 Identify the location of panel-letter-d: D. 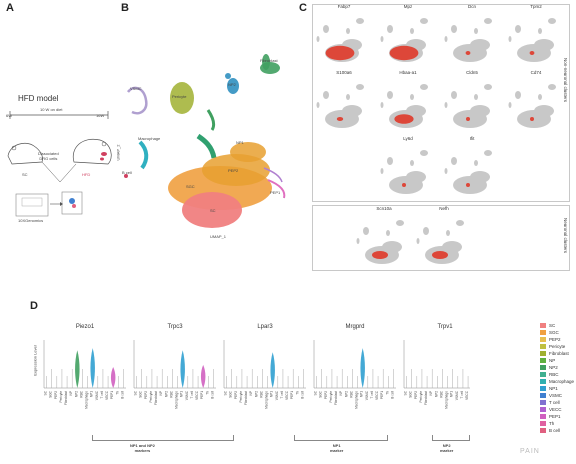
(34, 306).